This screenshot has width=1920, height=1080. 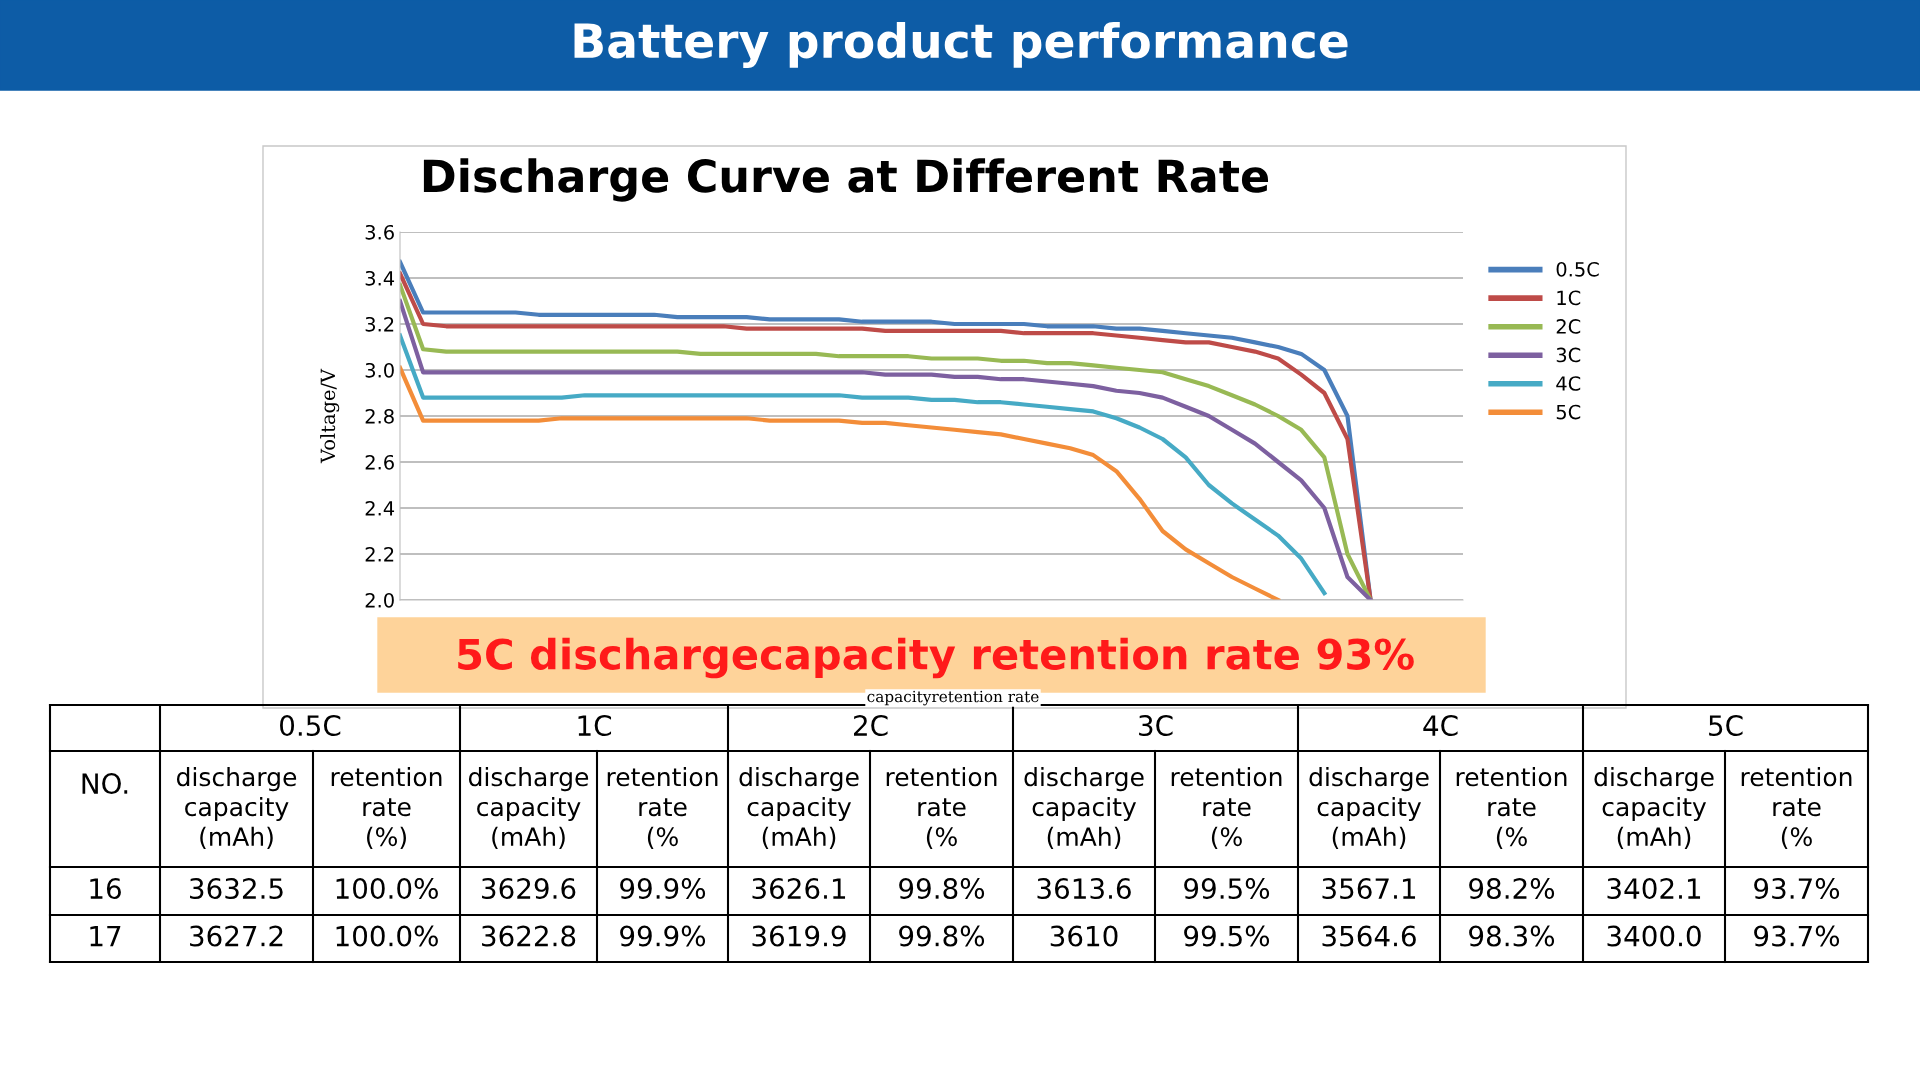 What do you see at coordinates (379, 600) in the screenshot?
I see `y-tick-label: 2.0` at bounding box center [379, 600].